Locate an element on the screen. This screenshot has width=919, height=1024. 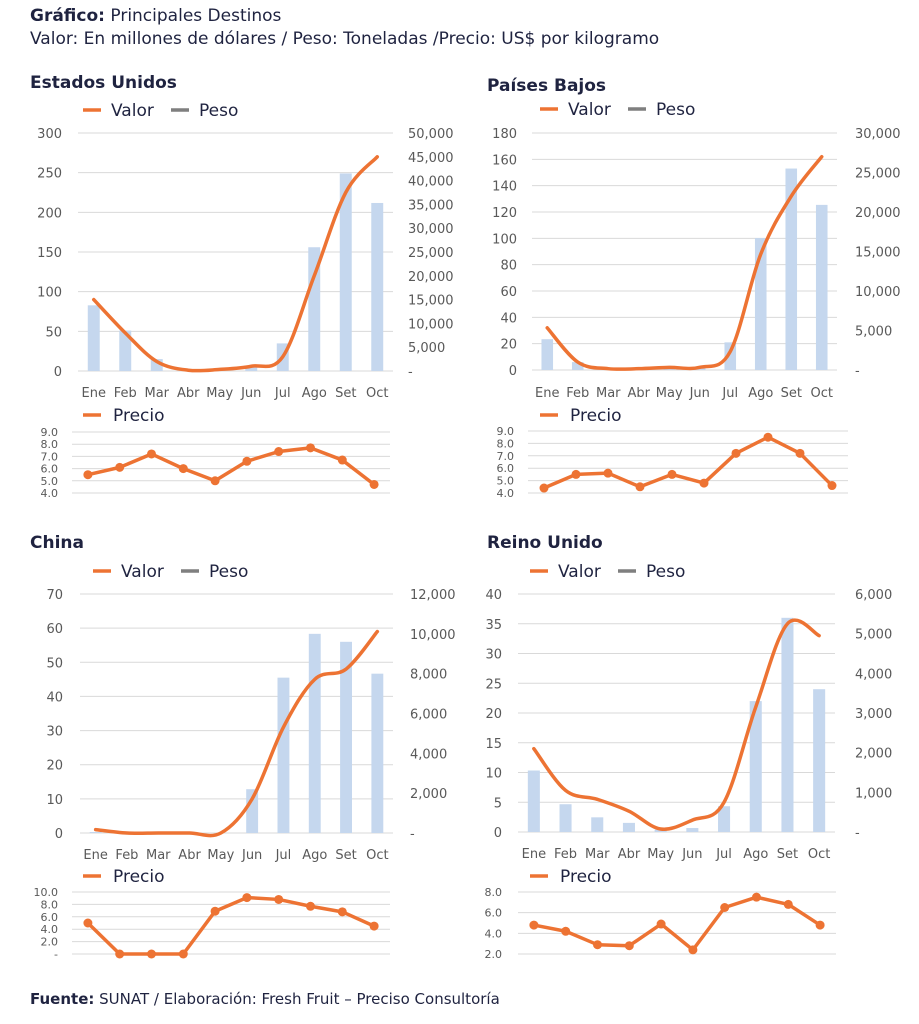
valor-line is located at coordinates (684, 262).